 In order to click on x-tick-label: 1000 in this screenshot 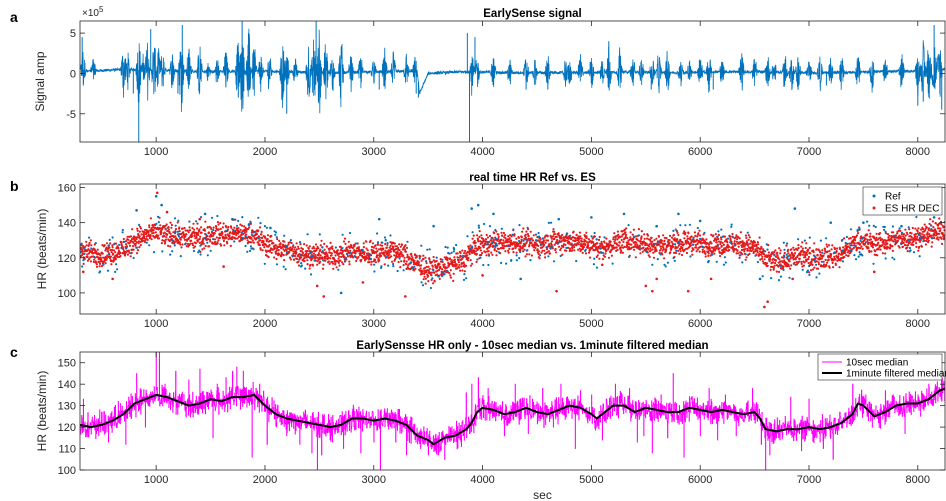, I will do `click(156, 324)`.